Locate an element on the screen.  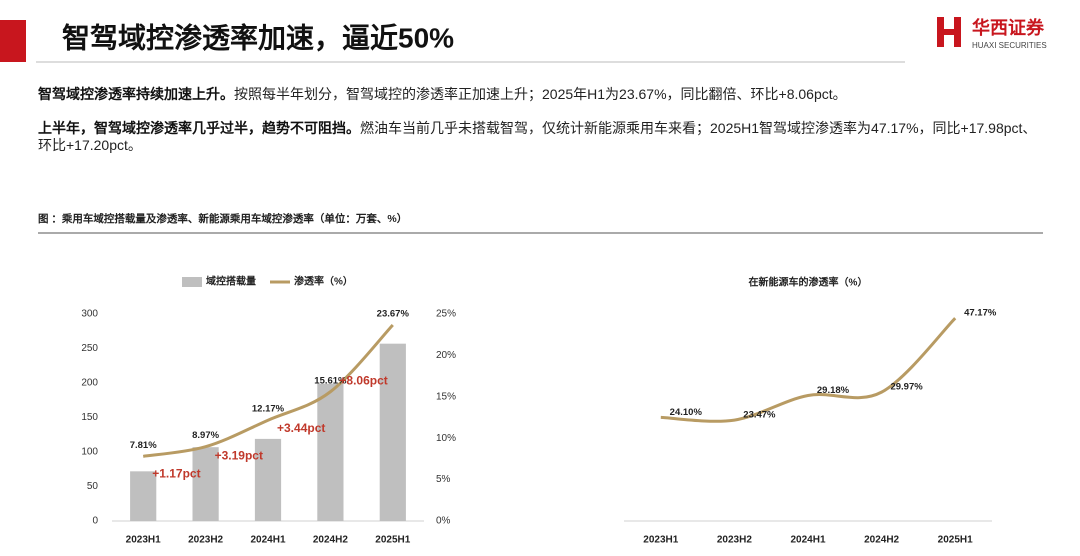
value-label: 12.17% is located at coordinates (268, 409).